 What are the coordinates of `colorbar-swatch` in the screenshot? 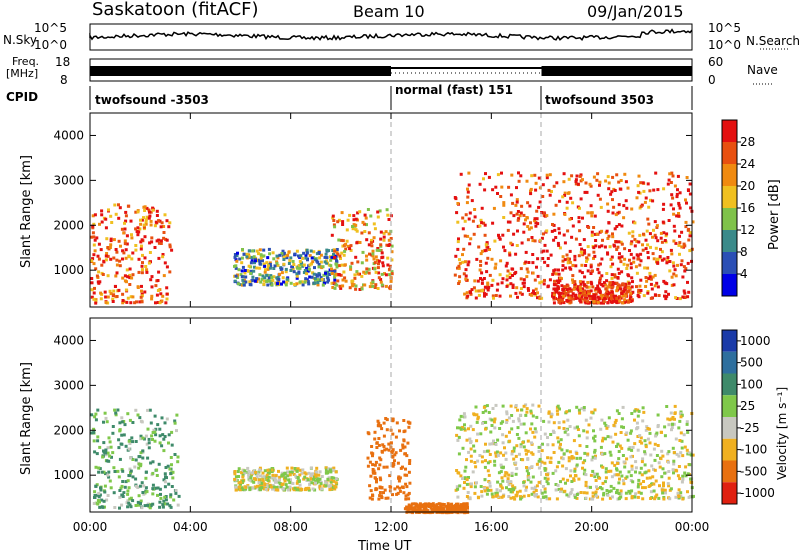 It's located at (729, 175).